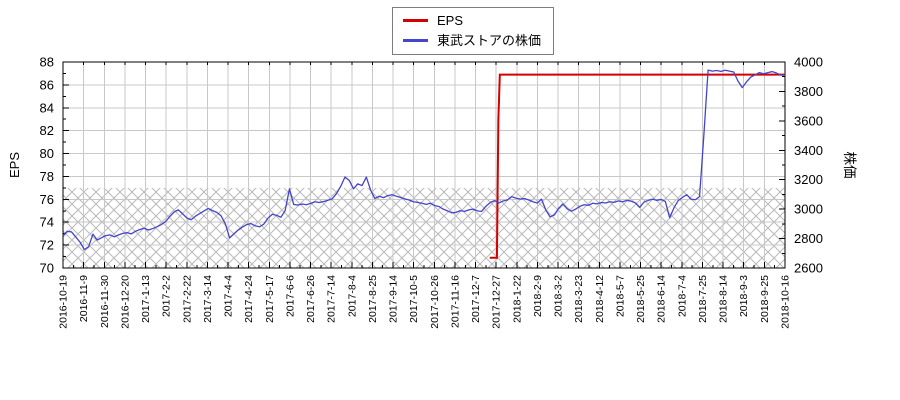 The height and width of the screenshot is (400, 900). I want to click on legend-item-eps: EPS, so click(472, 20).